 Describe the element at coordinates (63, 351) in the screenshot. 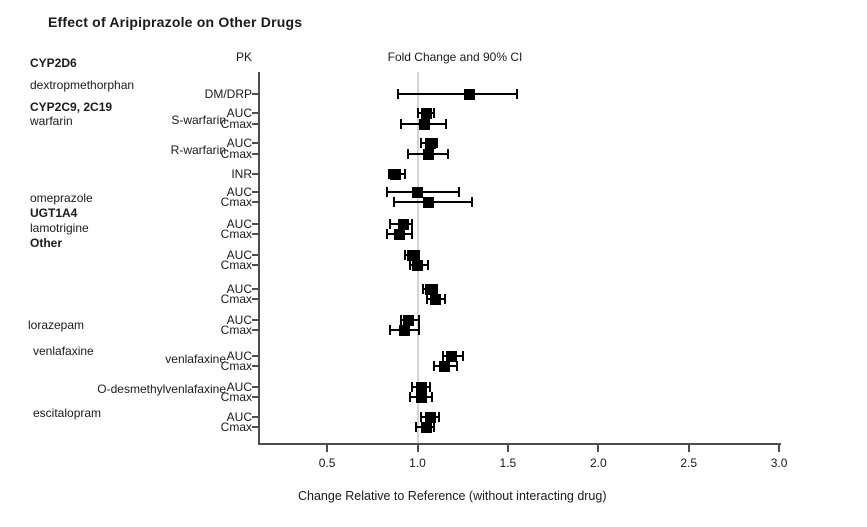

I see `drug-label: venlafaxine` at that location.